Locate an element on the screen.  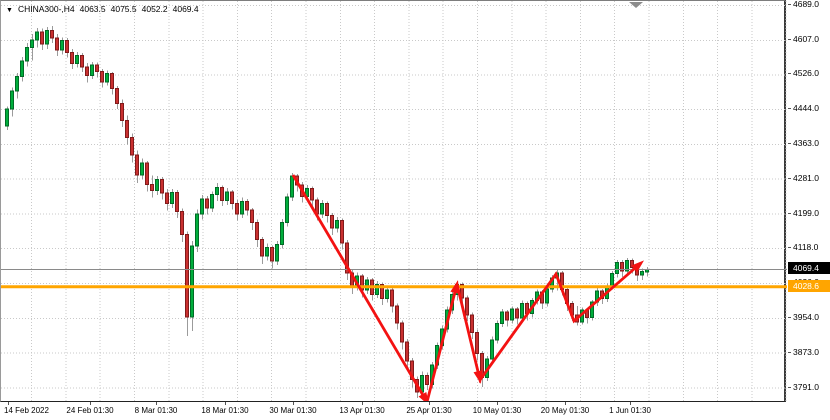
collapse-triangle-icon: ▼ is located at coordinates (9, 10).